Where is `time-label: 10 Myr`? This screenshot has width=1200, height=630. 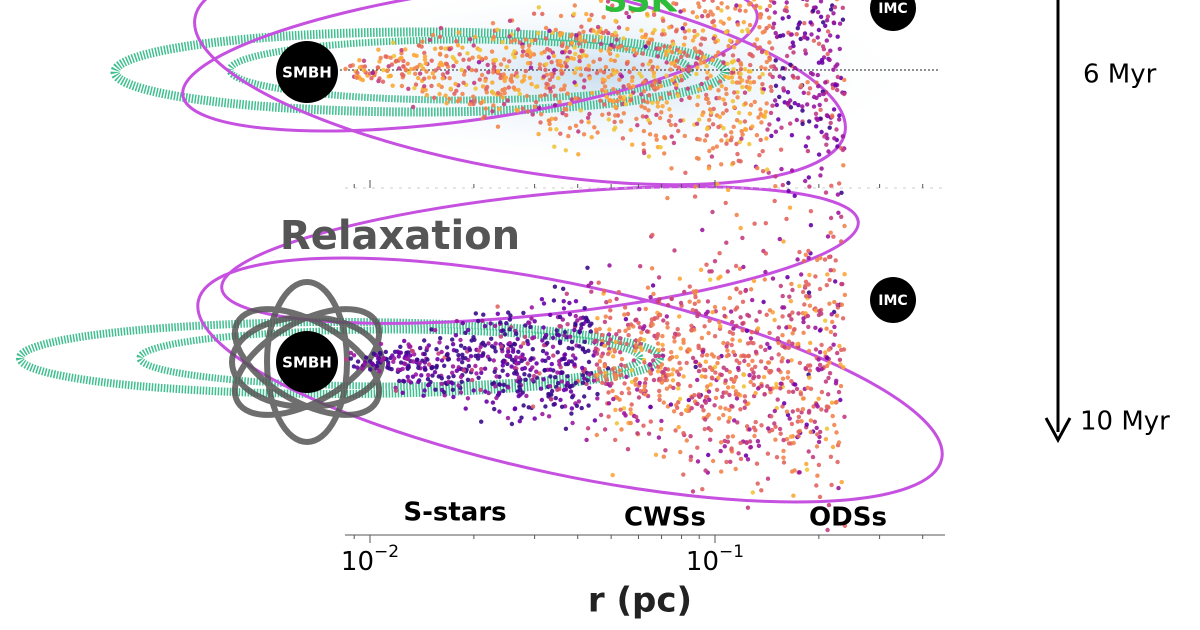
time-label: 10 Myr is located at coordinates (1125, 422).